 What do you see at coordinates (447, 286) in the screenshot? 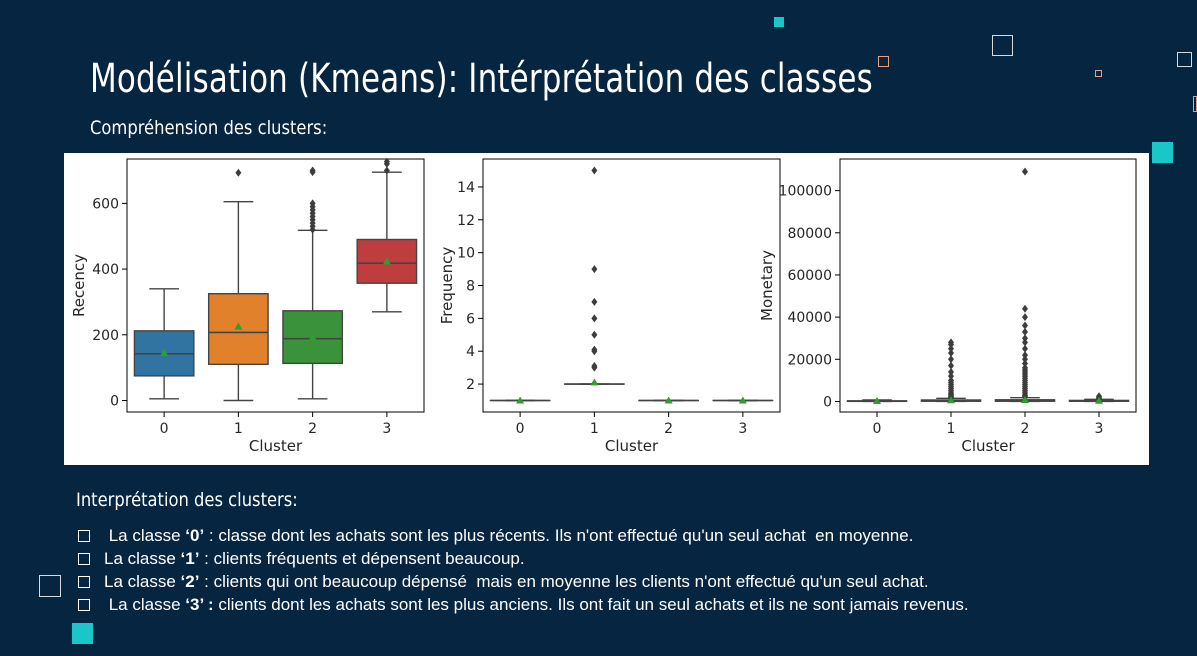
I see `y-axis-label: Frequency` at bounding box center [447, 286].